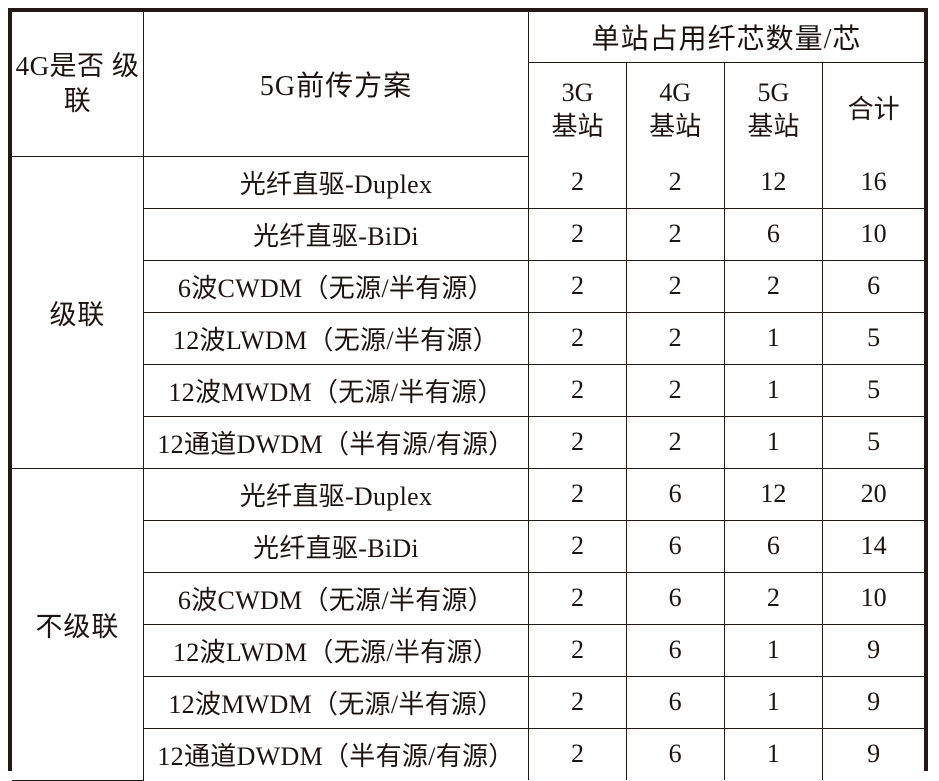 This screenshot has width=939, height=781. Describe the element at coordinates (873, 546) in the screenshot. I see `cell-total: 14` at that location.